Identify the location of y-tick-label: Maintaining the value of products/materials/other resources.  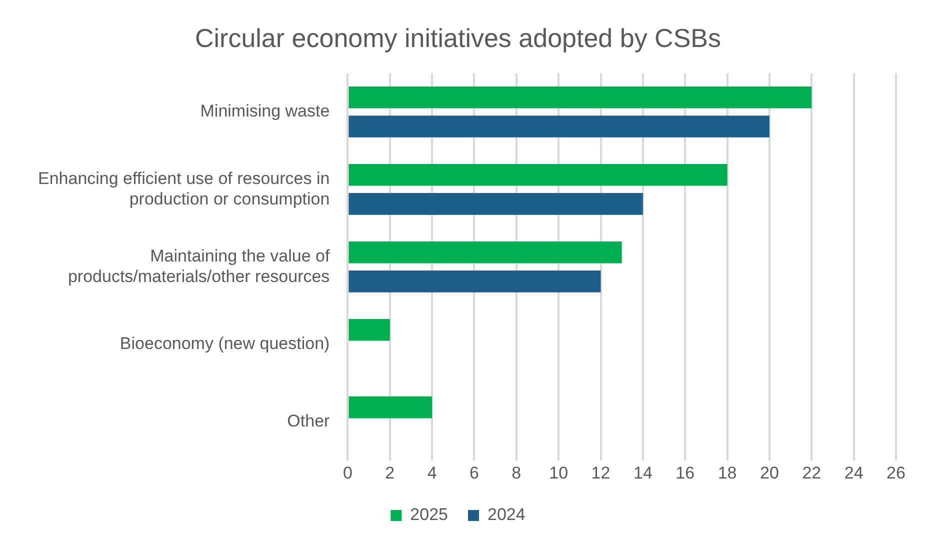
(199, 266).